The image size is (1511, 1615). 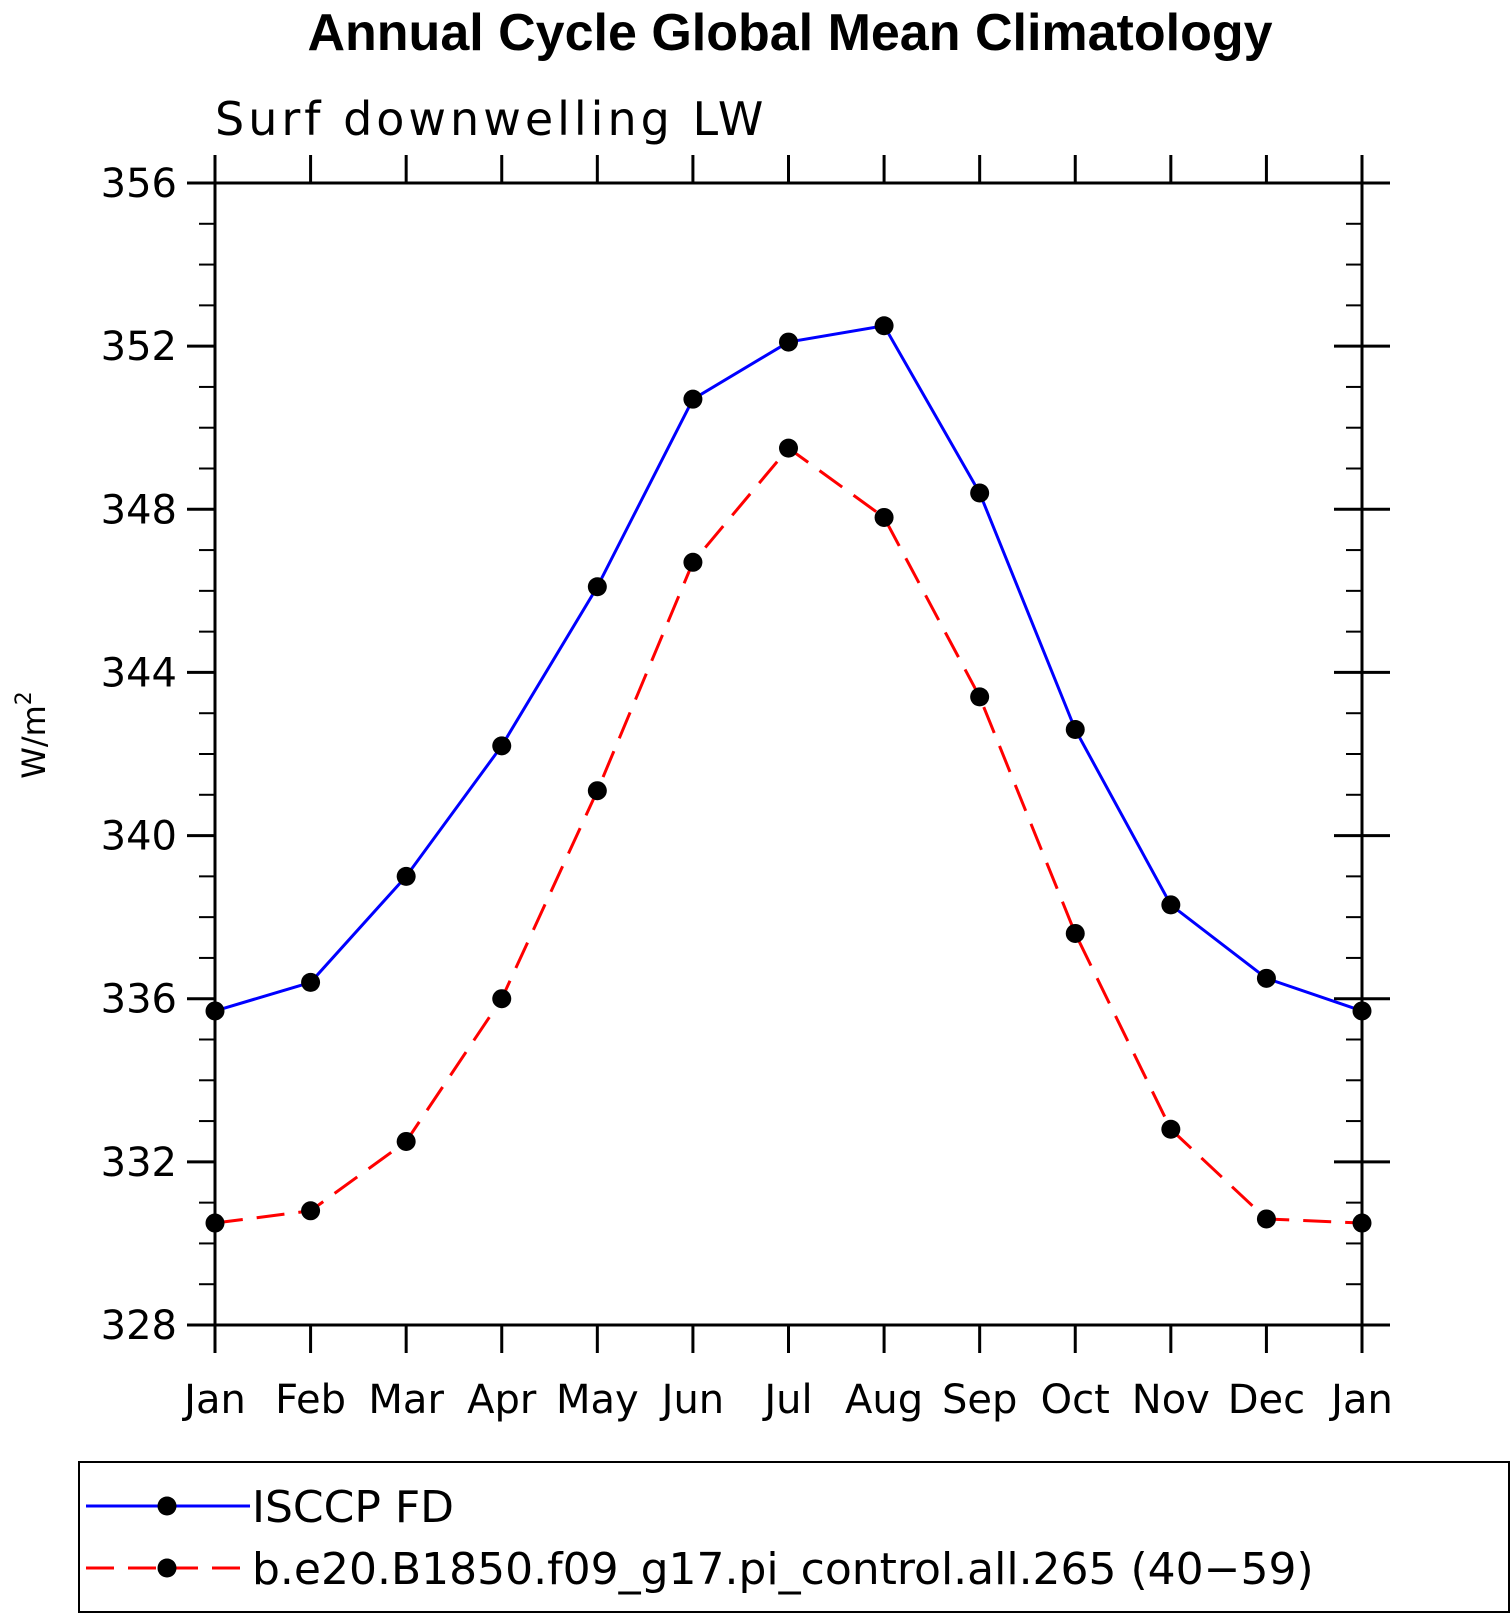 I want to click on y-axis-label-text: W/m, so click(x=34, y=742).